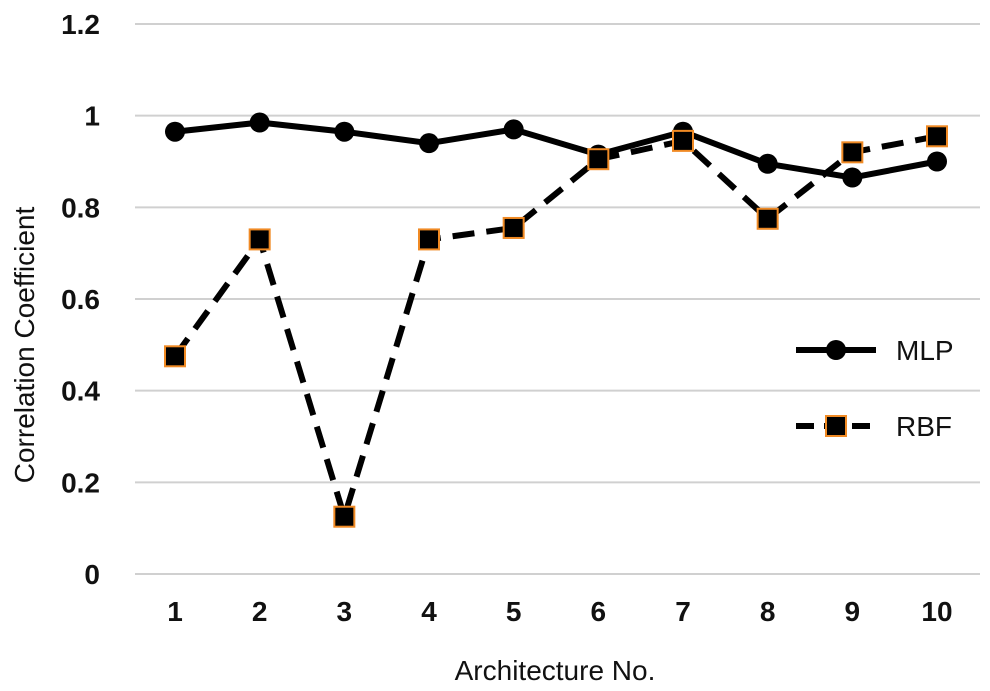 This screenshot has width=990, height=691. Describe the element at coordinates (875, 350) in the screenshot. I see `legend-item-mlp: MLP` at that location.